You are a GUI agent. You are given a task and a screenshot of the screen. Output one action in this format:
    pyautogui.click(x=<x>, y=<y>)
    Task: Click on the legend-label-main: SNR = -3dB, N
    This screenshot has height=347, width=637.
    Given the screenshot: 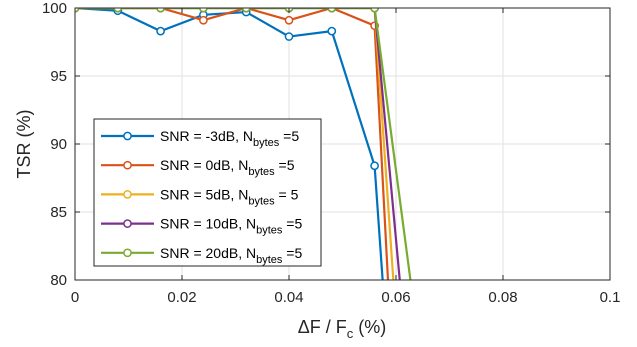 What is the action you would take?
    pyautogui.click(x=206, y=136)
    